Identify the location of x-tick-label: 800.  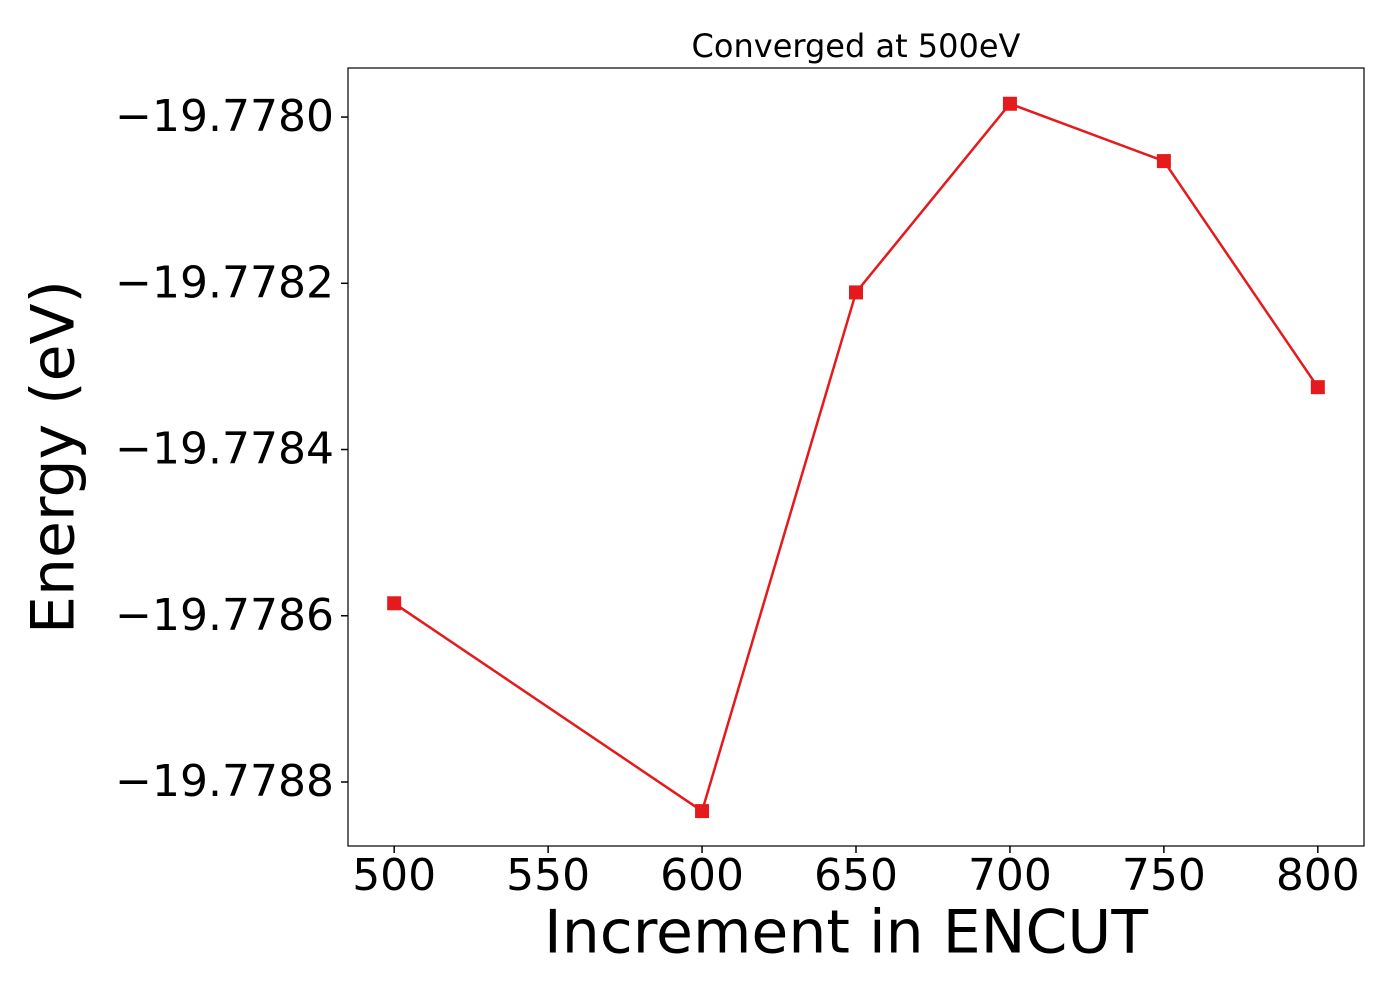
(1318, 875).